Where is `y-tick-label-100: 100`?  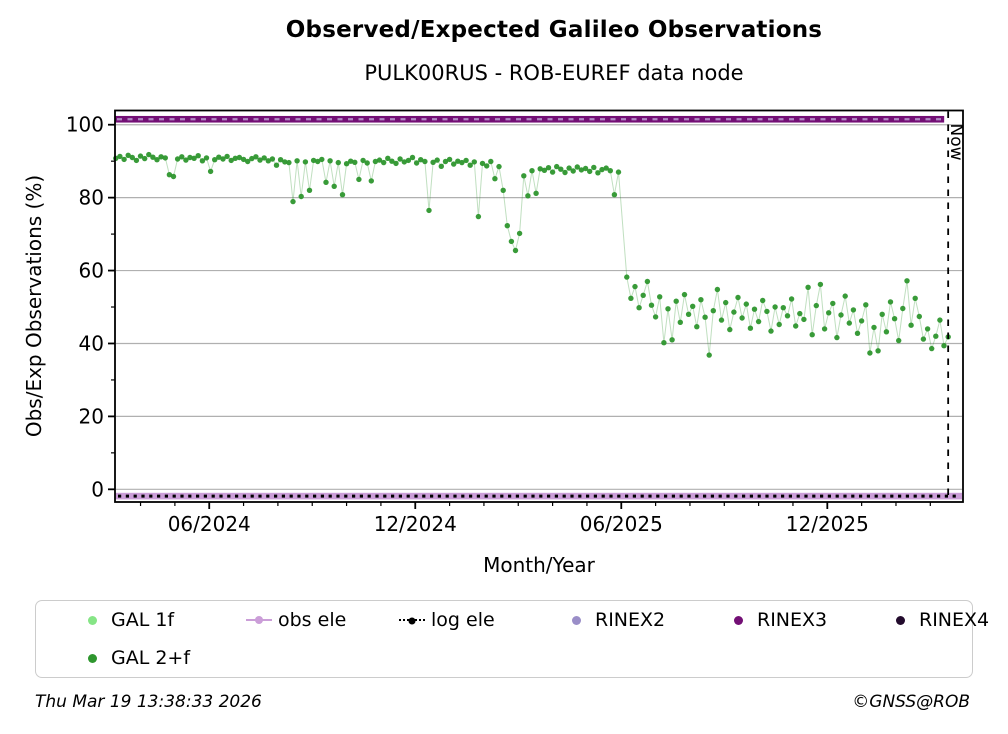
y-tick-label-100: 100 is located at coordinates (85, 125).